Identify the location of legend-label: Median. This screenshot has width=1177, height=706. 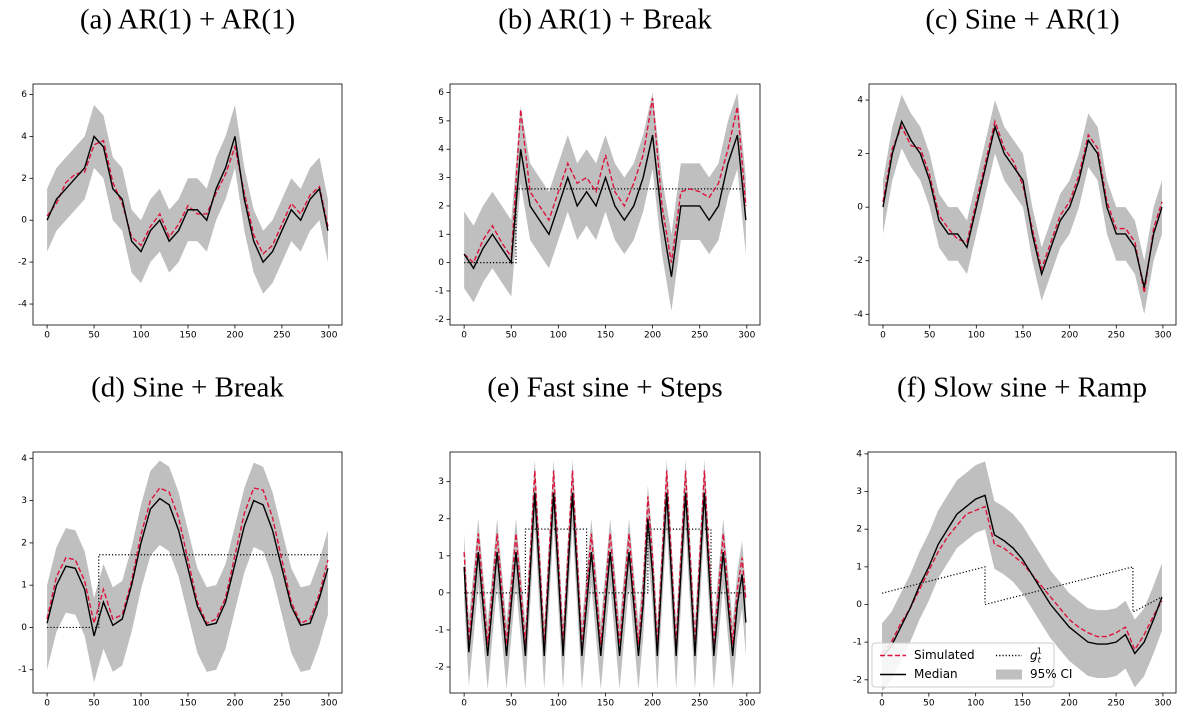
(936, 674).